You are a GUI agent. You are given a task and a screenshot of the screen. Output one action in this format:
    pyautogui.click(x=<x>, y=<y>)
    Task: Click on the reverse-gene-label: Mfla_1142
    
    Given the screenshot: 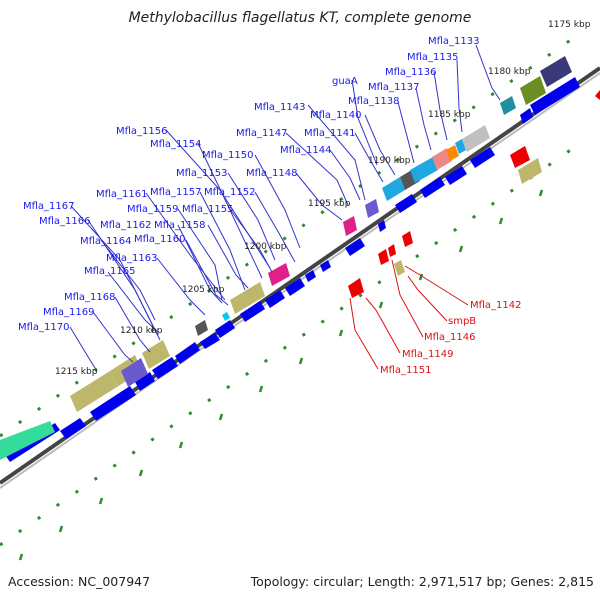 What is the action you would take?
    pyautogui.click(x=496, y=305)
    